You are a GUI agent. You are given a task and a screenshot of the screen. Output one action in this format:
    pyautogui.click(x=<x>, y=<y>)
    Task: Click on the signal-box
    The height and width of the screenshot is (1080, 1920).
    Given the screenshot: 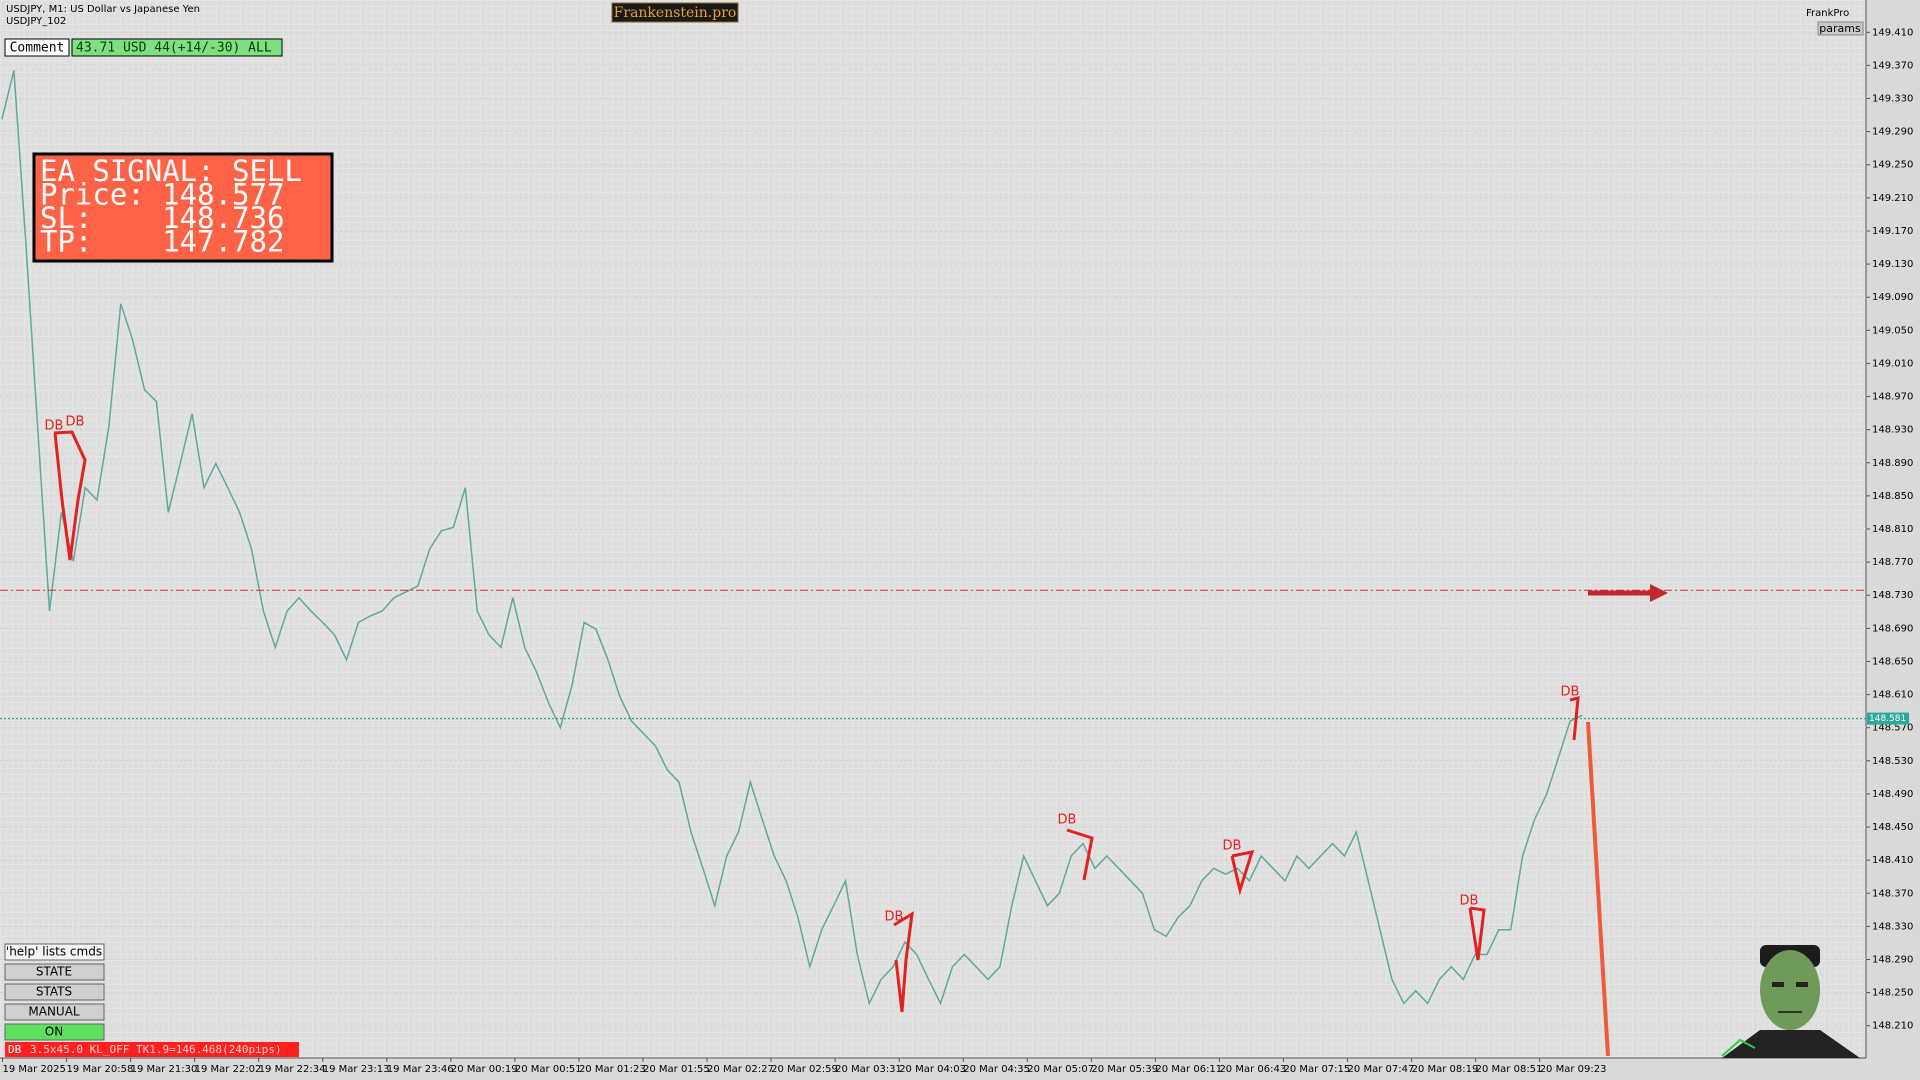 What is the action you would take?
    pyautogui.click(x=183, y=207)
    